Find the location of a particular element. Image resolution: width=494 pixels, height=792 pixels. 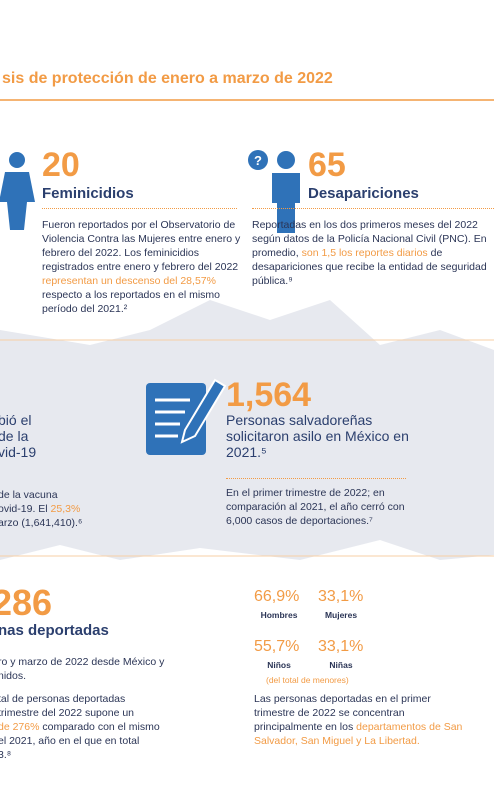

number: 20 is located at coordinates (61, 165).